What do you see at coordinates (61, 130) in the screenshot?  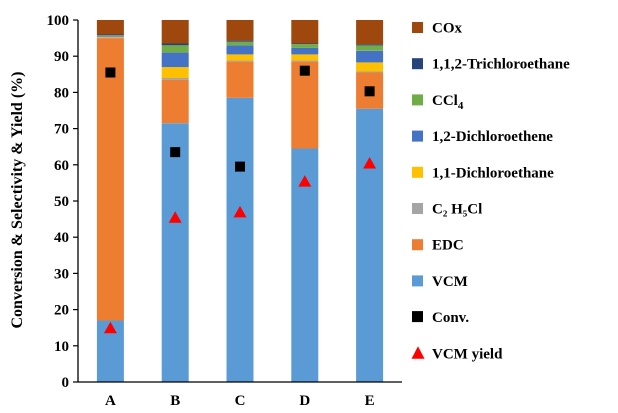 I see `y-tick-label: 70` at bounding box center [61, 130].